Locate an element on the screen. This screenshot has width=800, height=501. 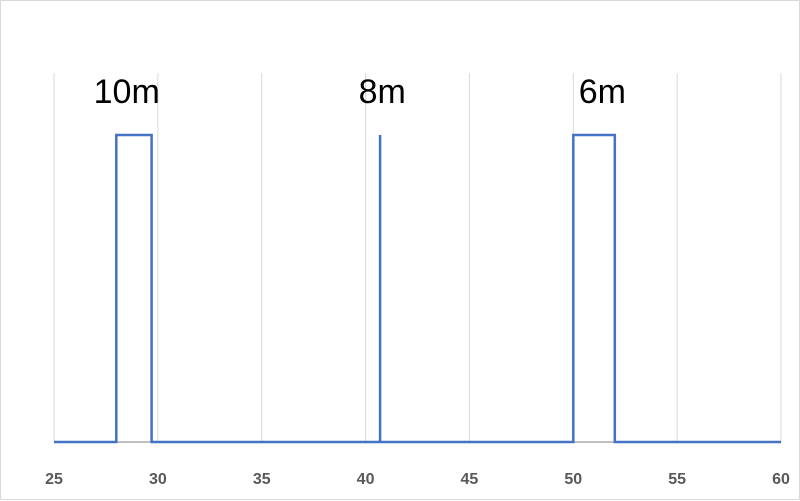
annotation-10m: 10m is located at coordinates (127, 92).